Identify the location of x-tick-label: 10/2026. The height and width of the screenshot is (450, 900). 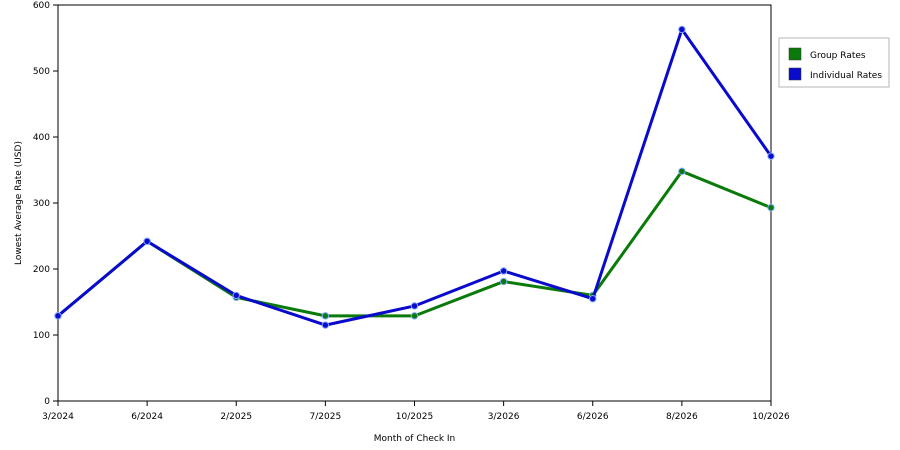
(771, 417).